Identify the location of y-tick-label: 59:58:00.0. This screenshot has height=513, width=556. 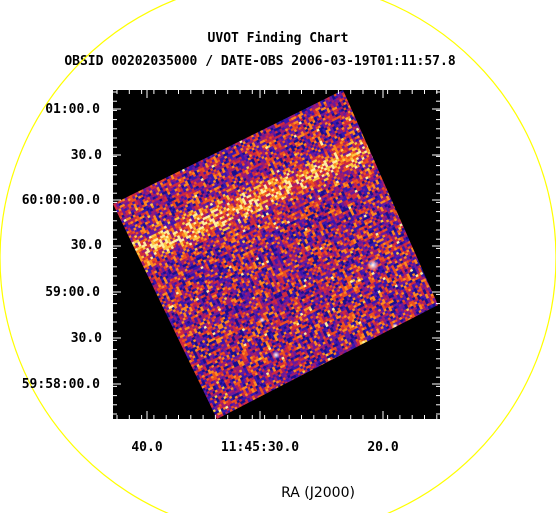
(60, 384).